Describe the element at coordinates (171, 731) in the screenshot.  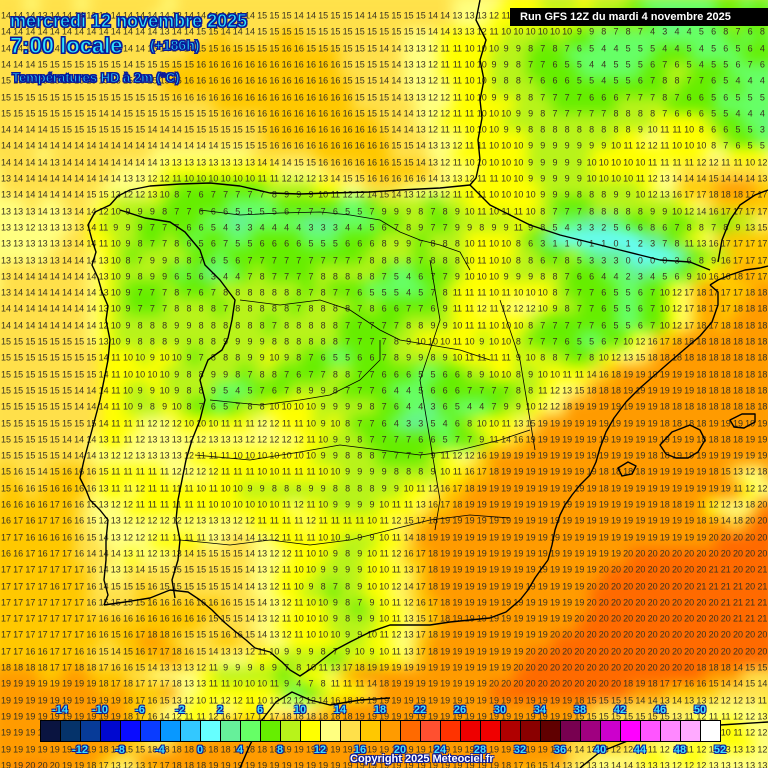
I see `colorbar-swatch` at that location.